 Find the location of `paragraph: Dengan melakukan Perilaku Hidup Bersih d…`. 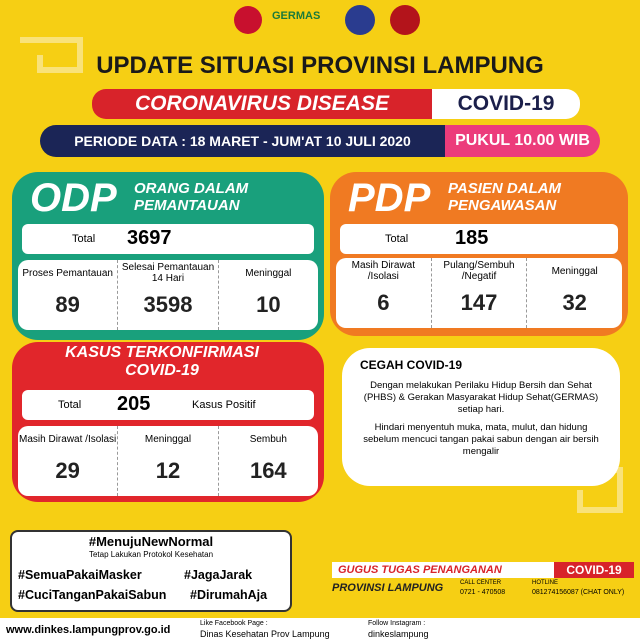

paragraph: Dengan melakukan Perilaku Hidup Bersih d… is located at coordinates (481, 397).